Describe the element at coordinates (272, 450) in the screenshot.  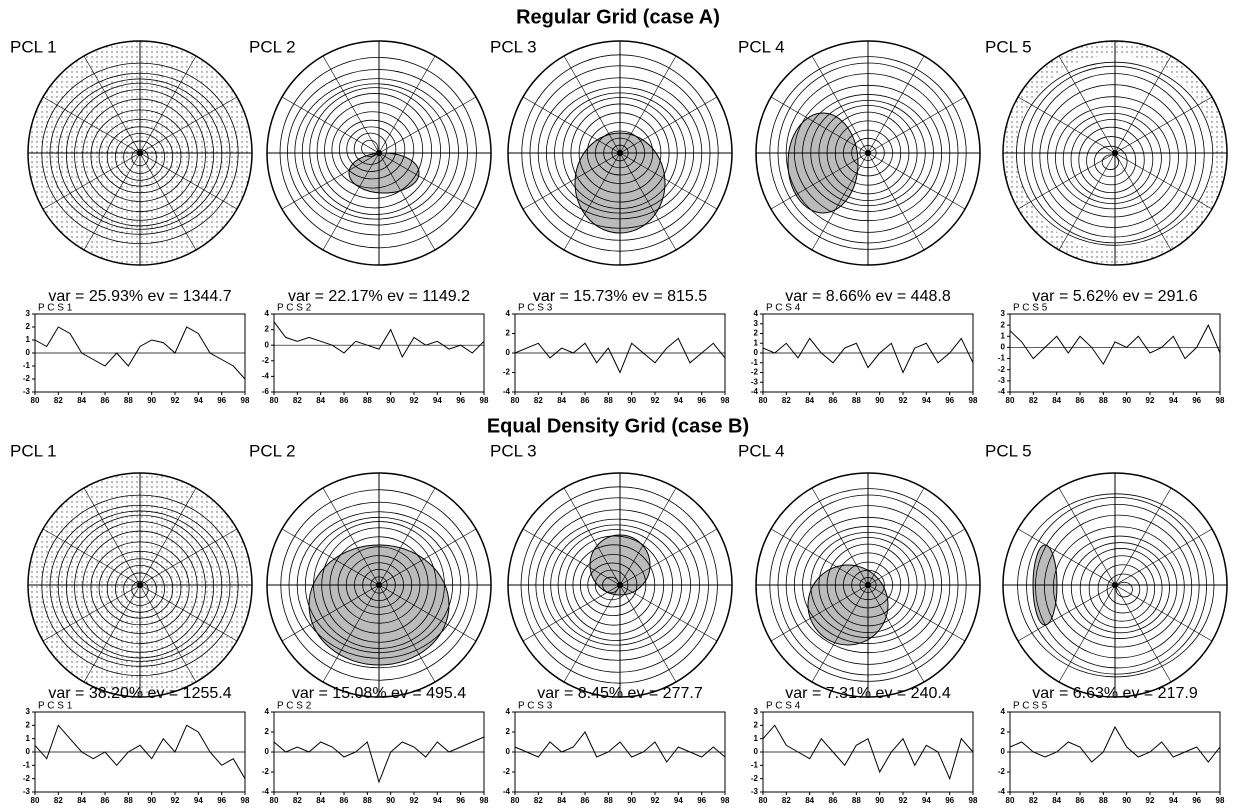
I see `panel-label: PCL 2` at that location.